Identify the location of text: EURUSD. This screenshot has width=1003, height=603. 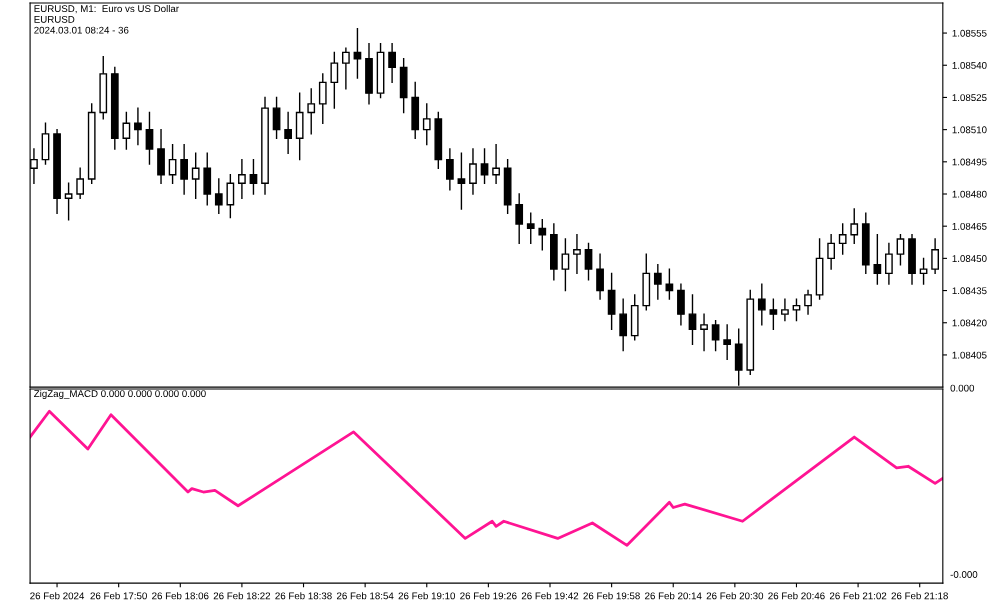
(54, 19).